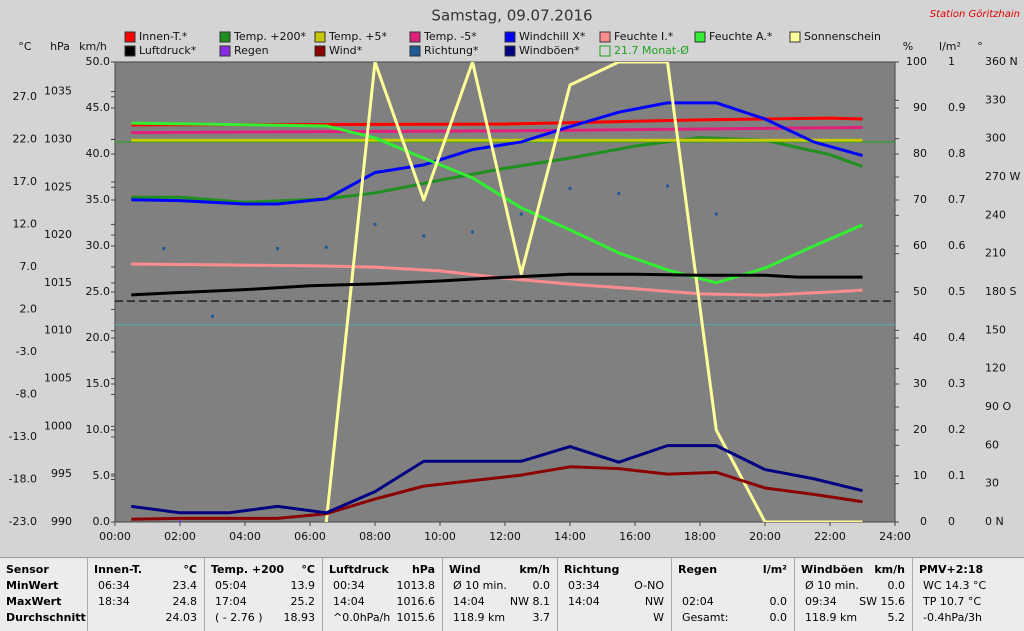 The image size is (1024, 631). I want to click on legend-label: Temp. +200*, so click(270, 36).